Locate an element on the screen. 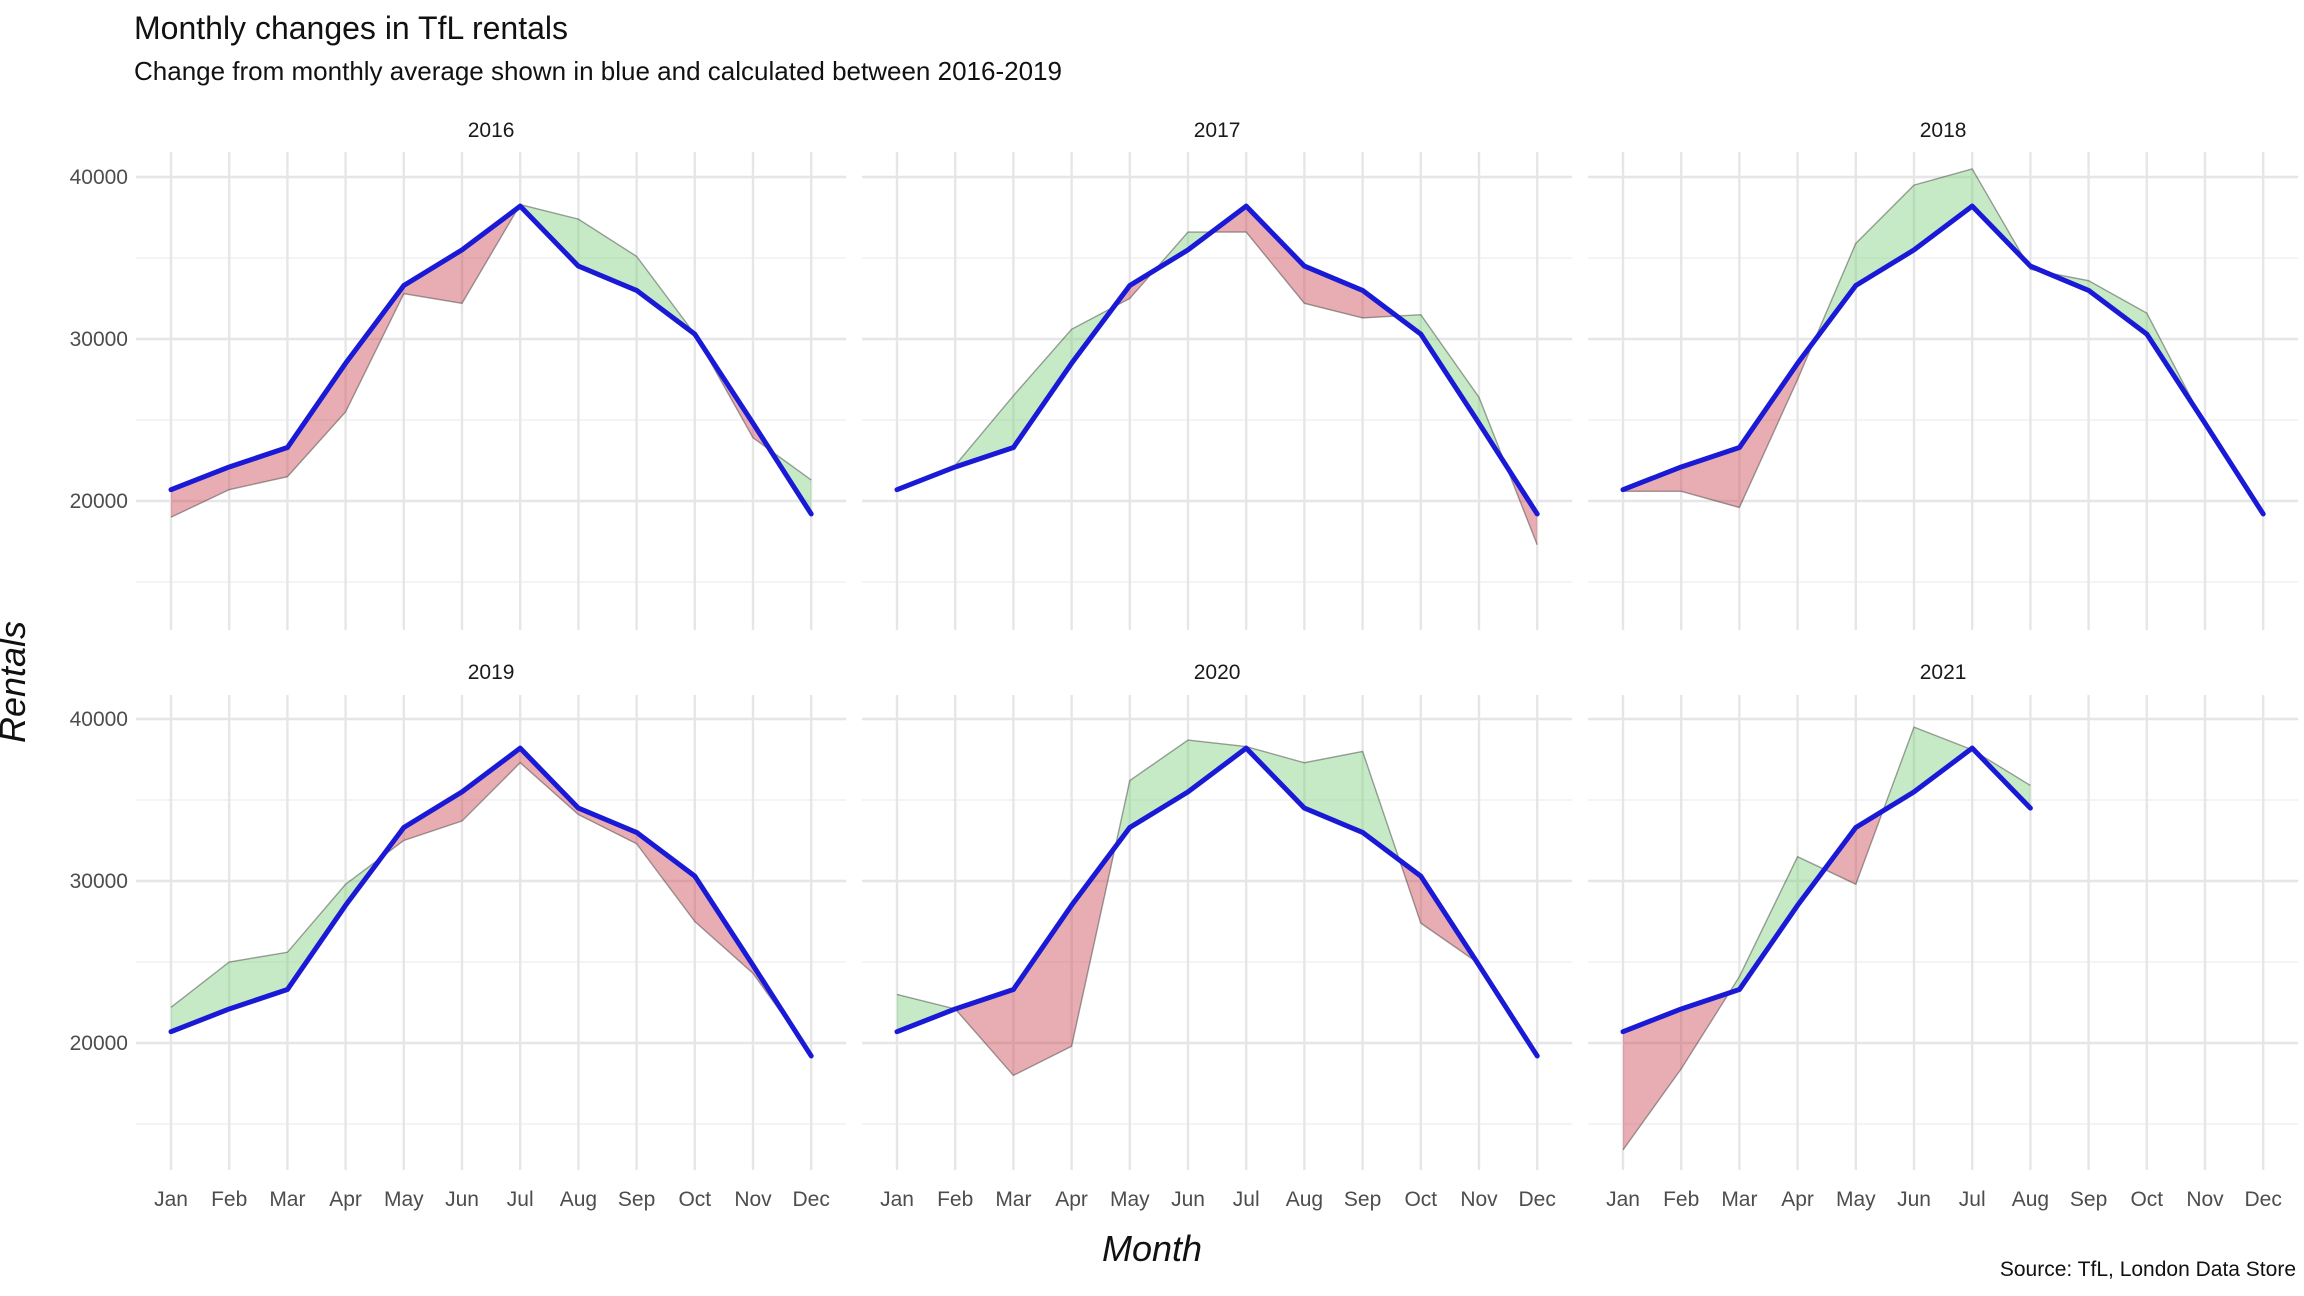 This screenshot has height=1296, width=2304. facet-strip-label: 2017 is located at coordinates (1217, 130).